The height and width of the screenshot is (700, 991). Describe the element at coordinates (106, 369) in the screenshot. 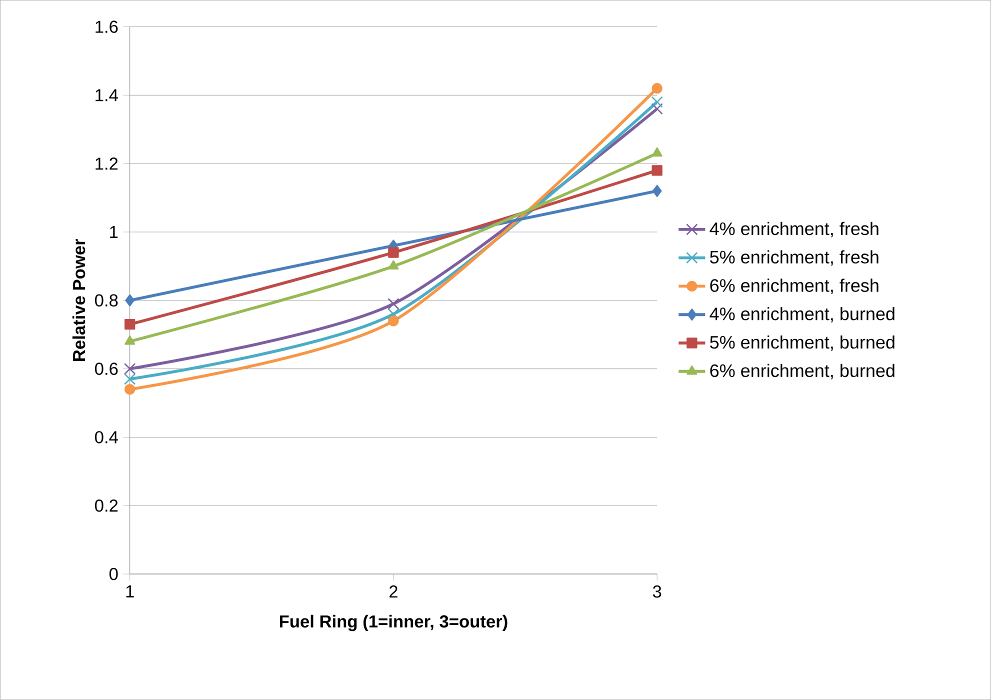

I see `y-tick-label: 0.6` at that location.